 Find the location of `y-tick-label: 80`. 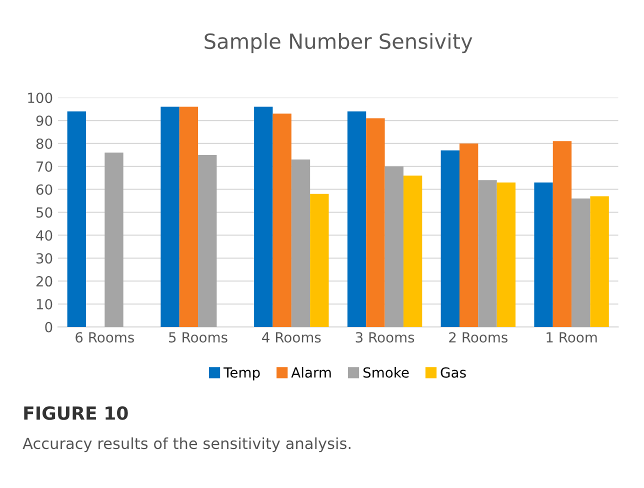

y-tick-label: 80 is located at coordinates (44, 143).